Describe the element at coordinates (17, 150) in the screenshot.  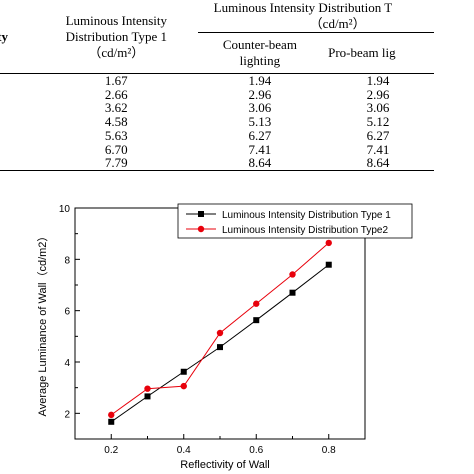
I see `cell-reflectivity: .7` at that location.